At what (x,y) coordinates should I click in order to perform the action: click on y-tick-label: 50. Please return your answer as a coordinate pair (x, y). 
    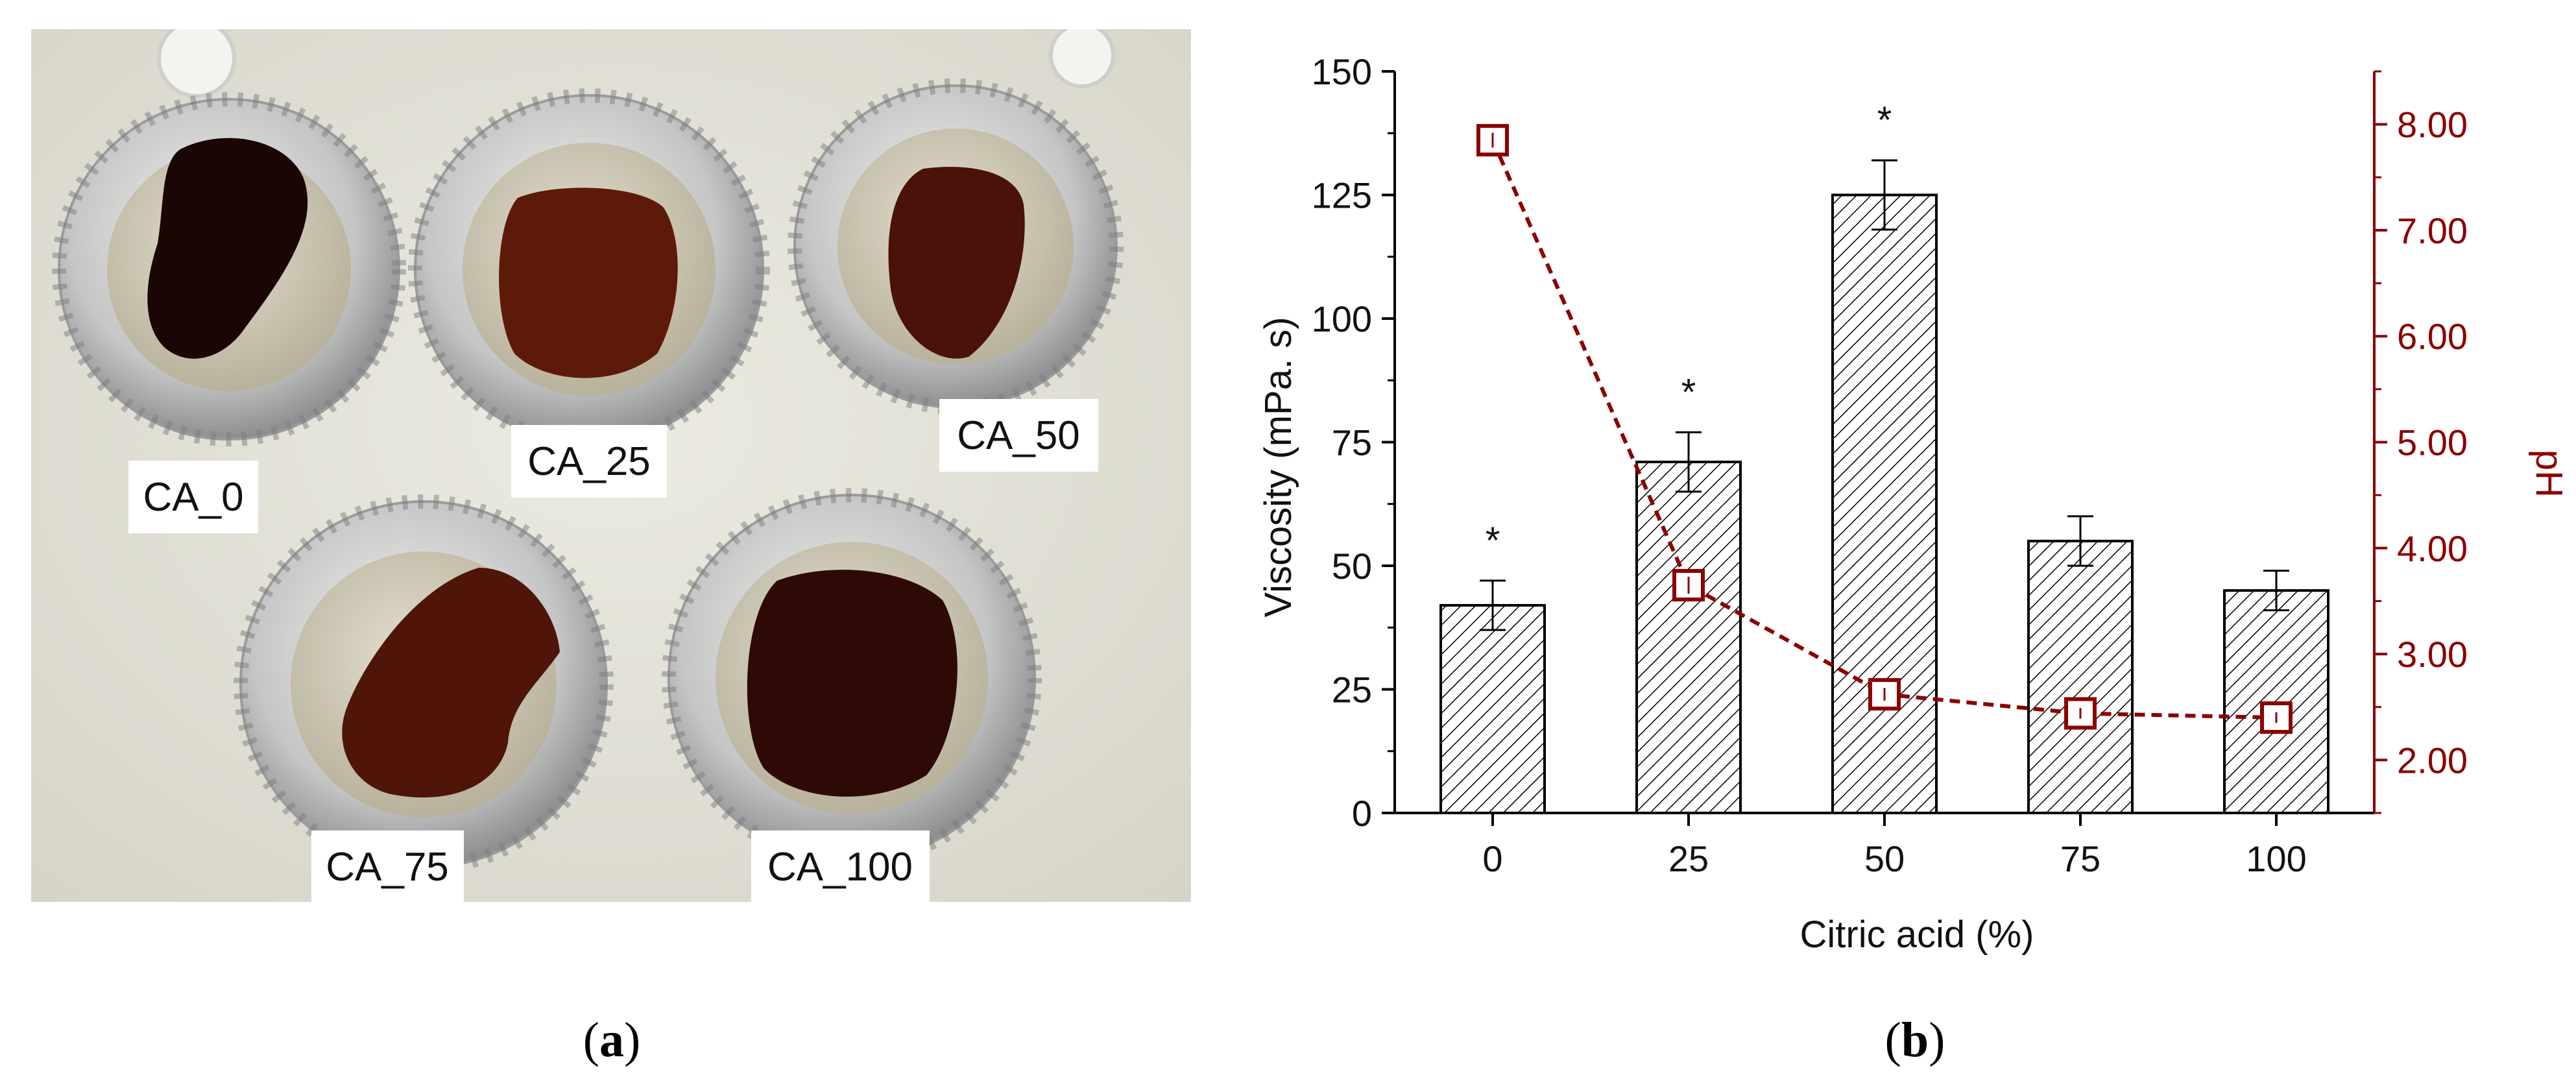
    Looking at the image, I should click on (1352, 566).